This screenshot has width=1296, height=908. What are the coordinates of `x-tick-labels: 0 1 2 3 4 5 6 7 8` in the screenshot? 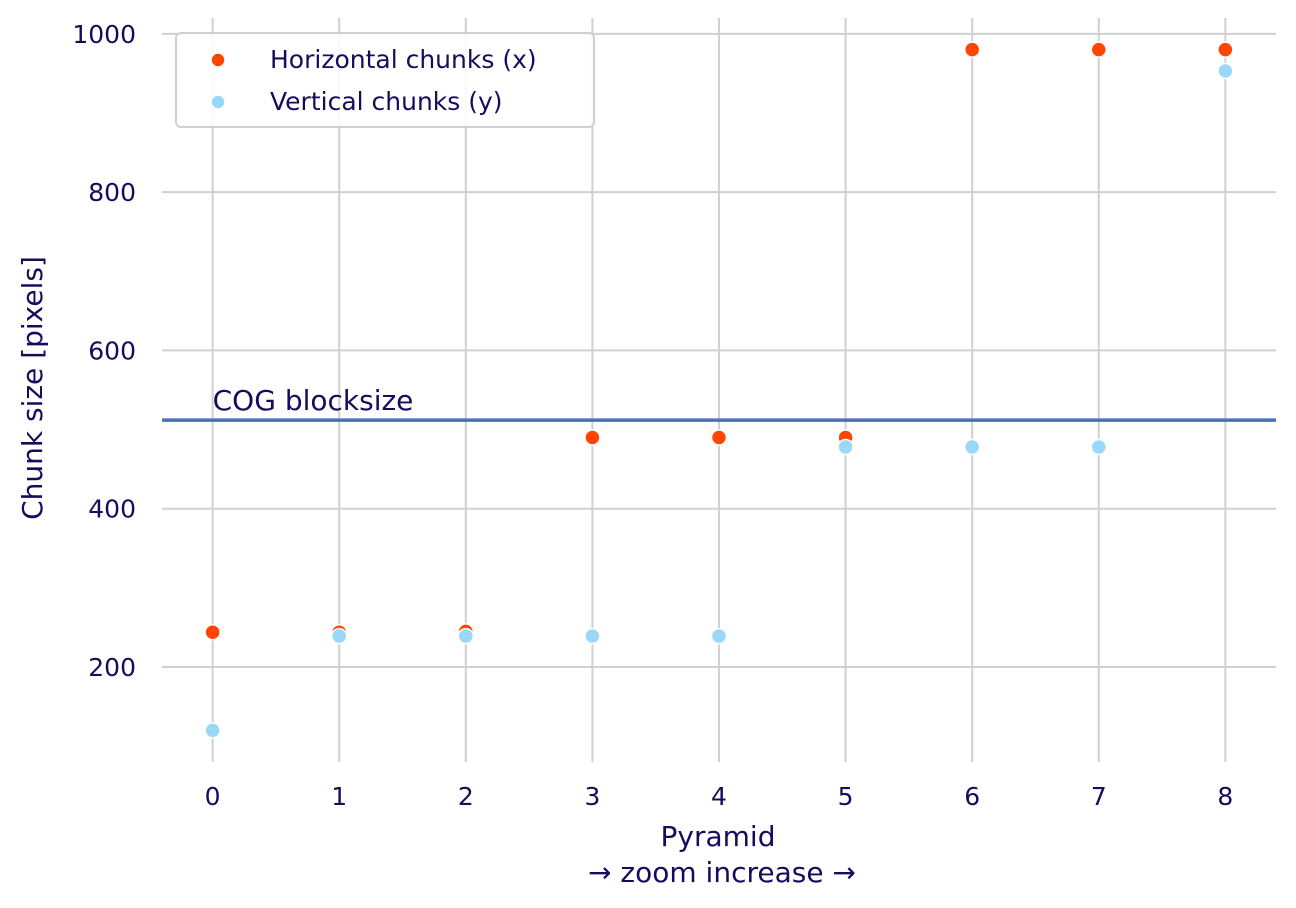 It's located at (719, 796).